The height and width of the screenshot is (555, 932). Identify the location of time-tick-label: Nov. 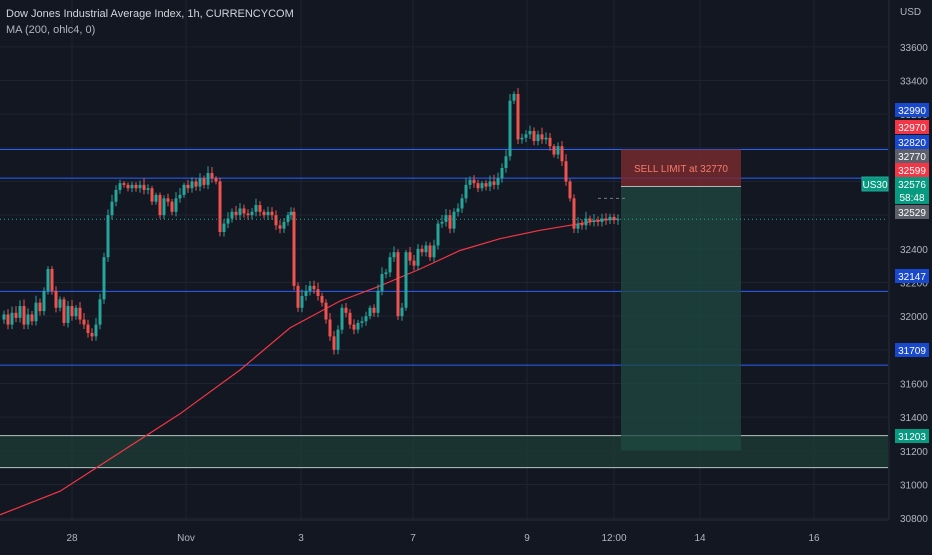
(186, 538).